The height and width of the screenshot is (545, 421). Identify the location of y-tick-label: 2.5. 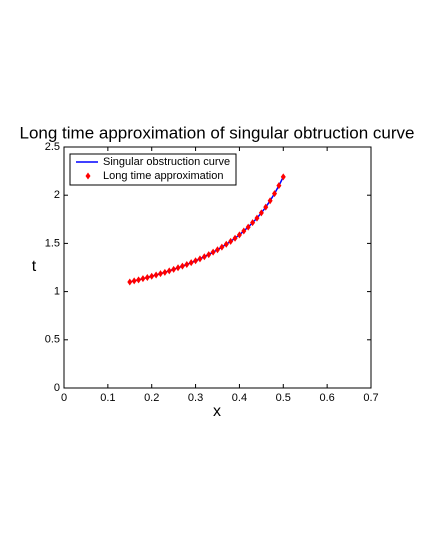
(52, 147).